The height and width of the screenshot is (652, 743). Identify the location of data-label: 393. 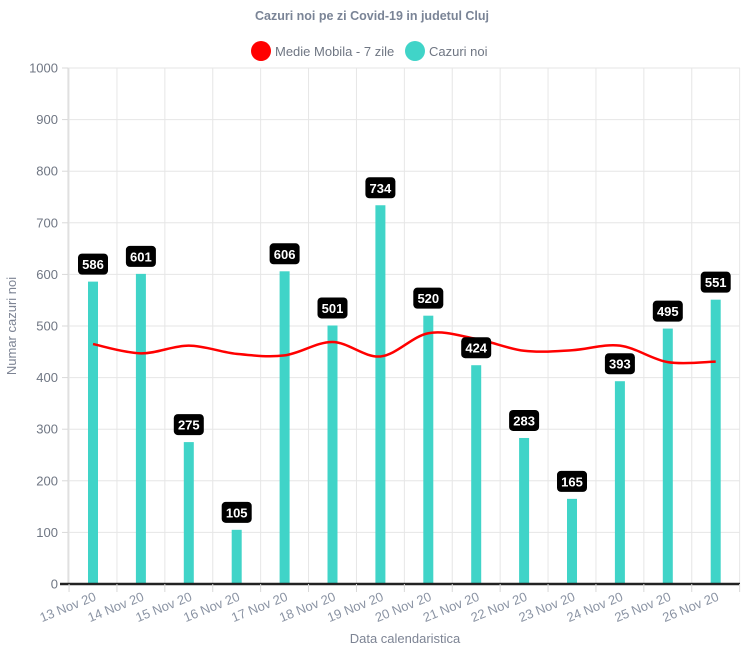
(619, 364).